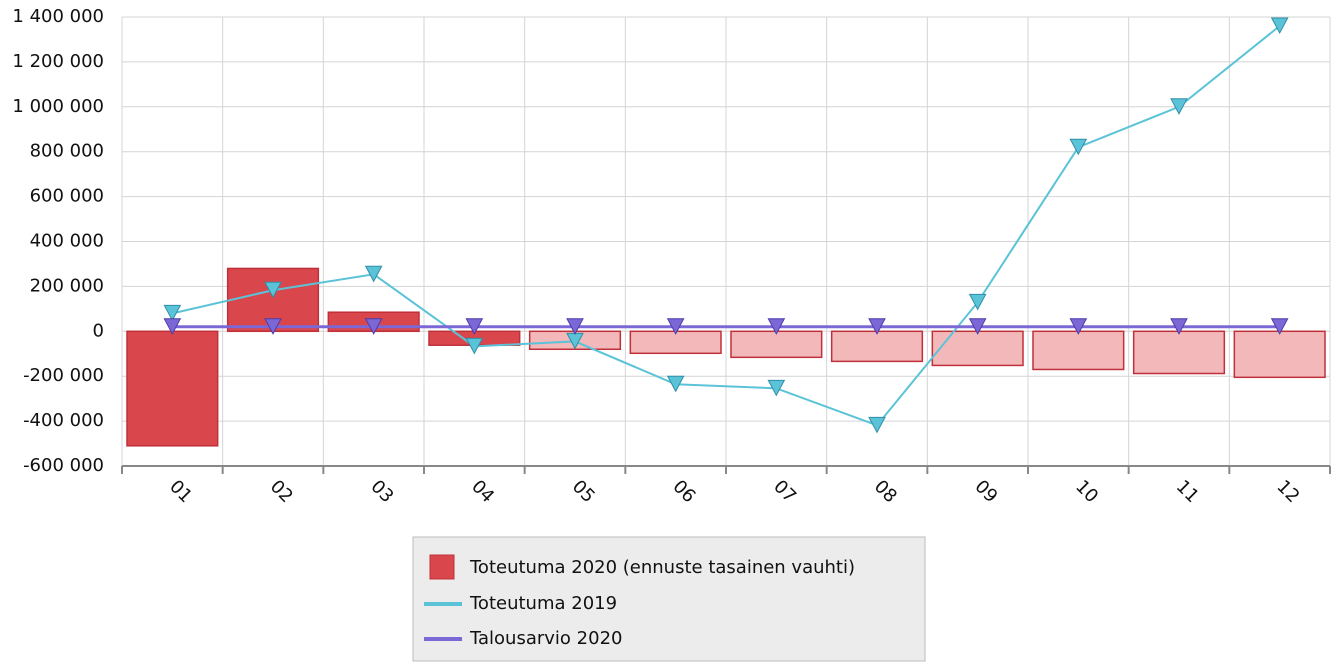  What do you see at coordinates (67, 151) in the screenshot?
I see `y-tick-label: 800 000` at bounding box center [67, 151].